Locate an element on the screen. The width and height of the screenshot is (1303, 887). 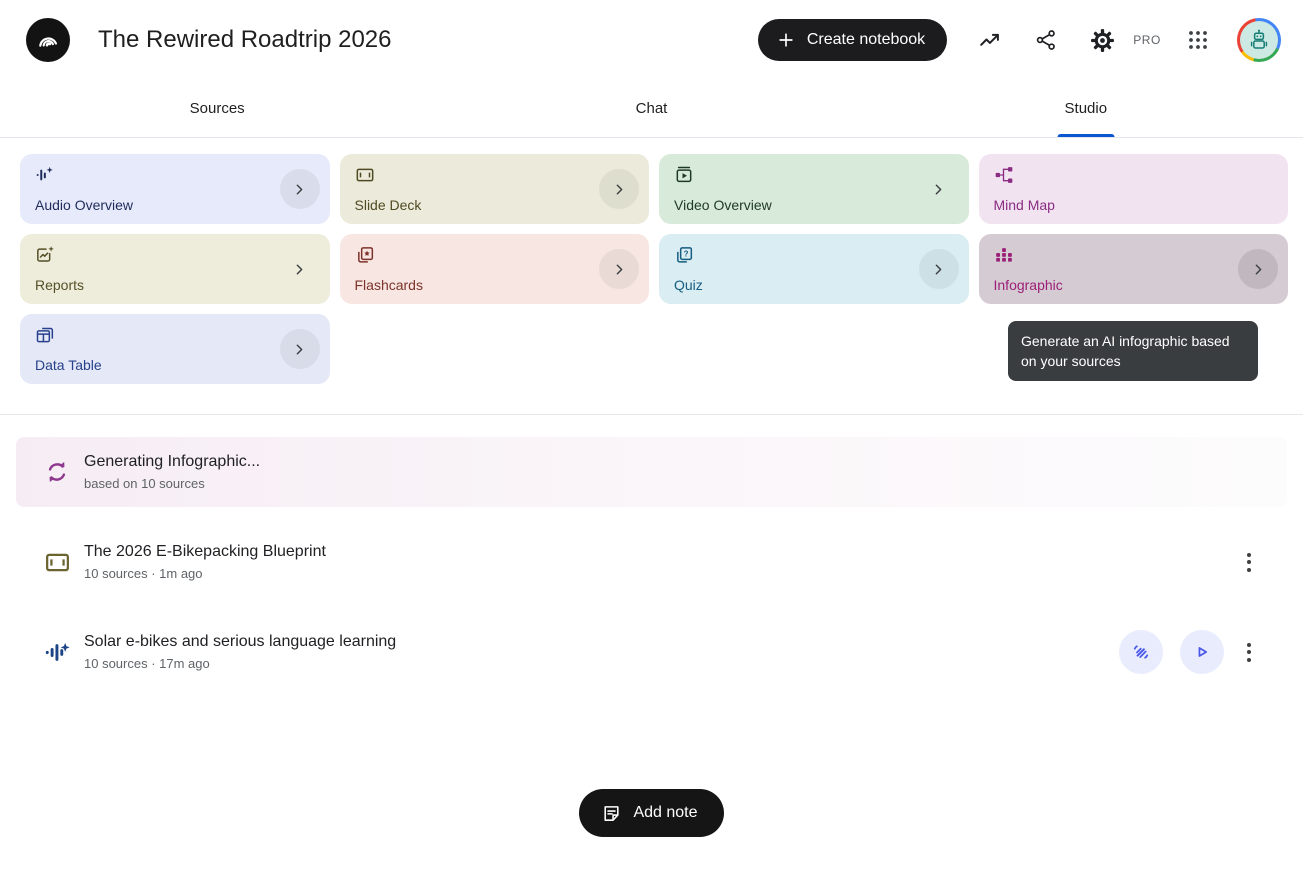
tool-card-audio-overview: Audio Overview is located at coordinates (175, 189).